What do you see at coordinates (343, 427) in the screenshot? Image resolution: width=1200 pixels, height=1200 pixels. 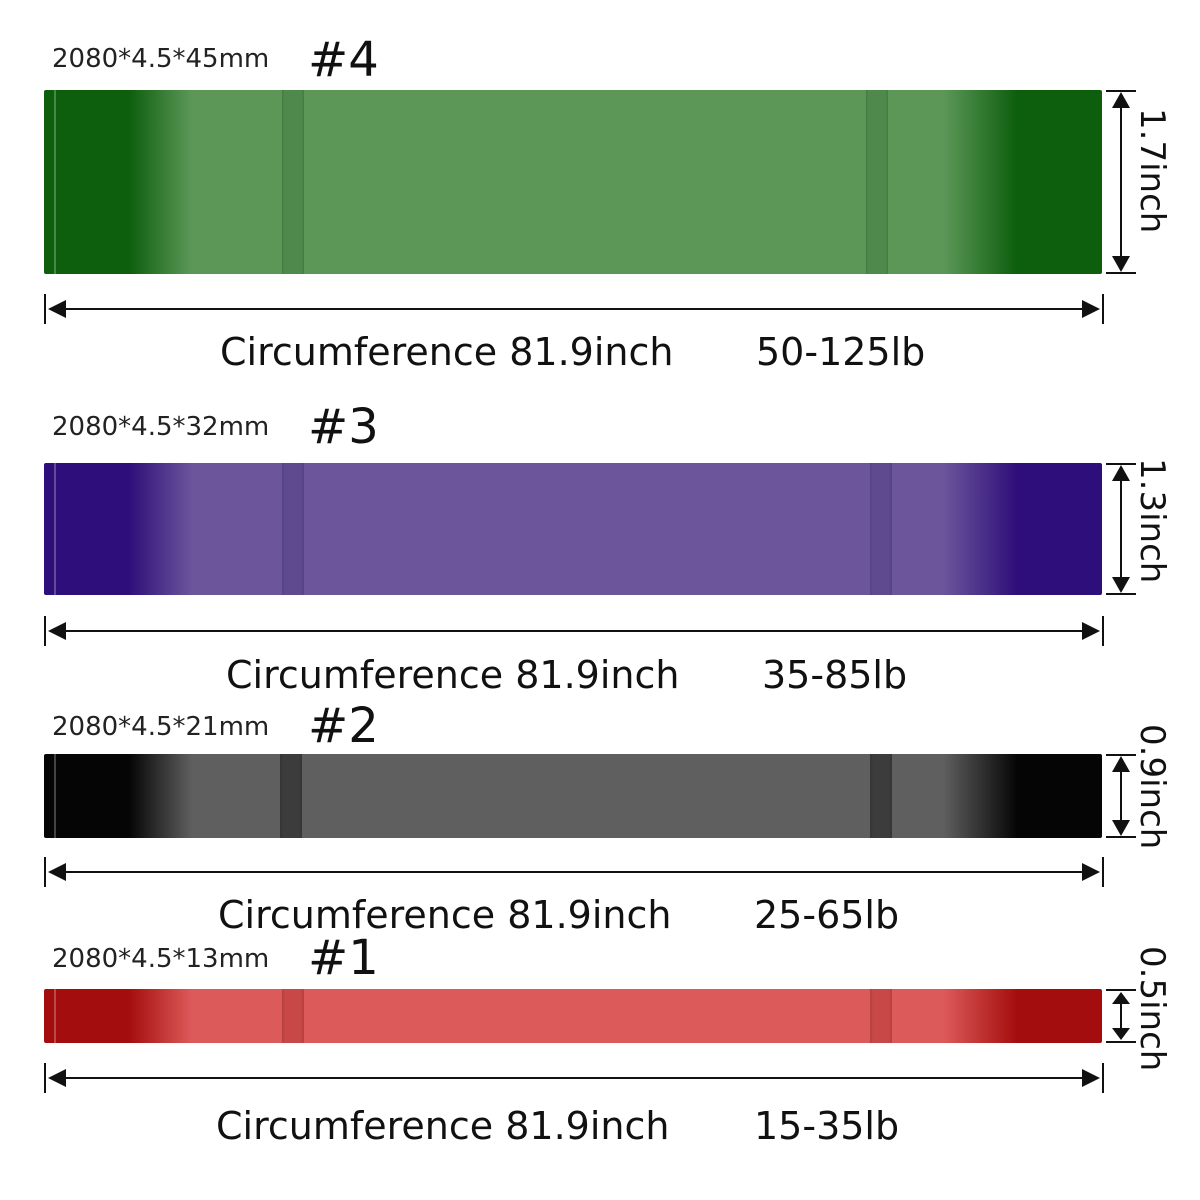 I see `band-number: #3` at bounding box center [343, 427].